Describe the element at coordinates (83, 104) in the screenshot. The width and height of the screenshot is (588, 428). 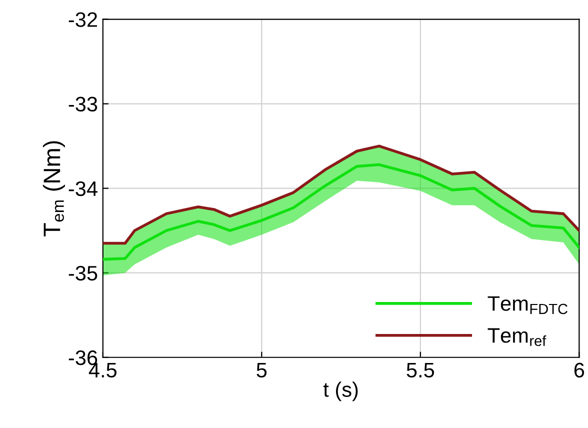
I see `y-tick-label: -33` at that location.